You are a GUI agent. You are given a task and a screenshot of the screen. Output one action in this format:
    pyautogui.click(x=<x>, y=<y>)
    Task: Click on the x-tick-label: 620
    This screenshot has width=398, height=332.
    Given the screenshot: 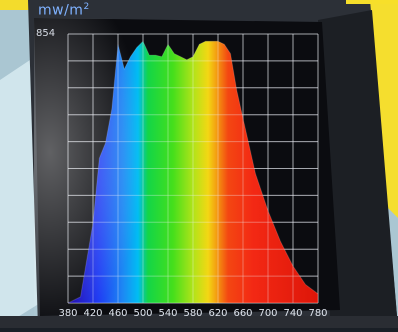 What is the action you would take?
    pyautogui.click(x=217, y=313)
    